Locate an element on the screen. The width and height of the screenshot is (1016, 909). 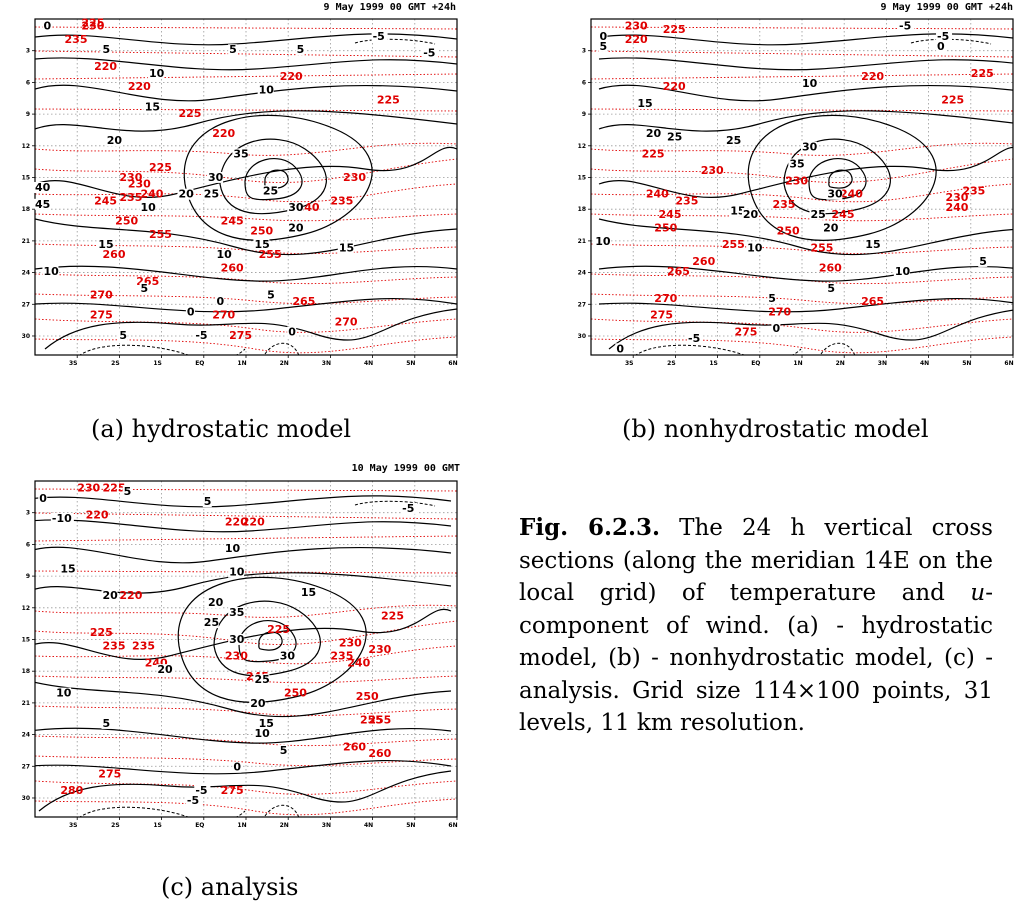
x-tick-label: 1S is located at coordinates (157, 825).